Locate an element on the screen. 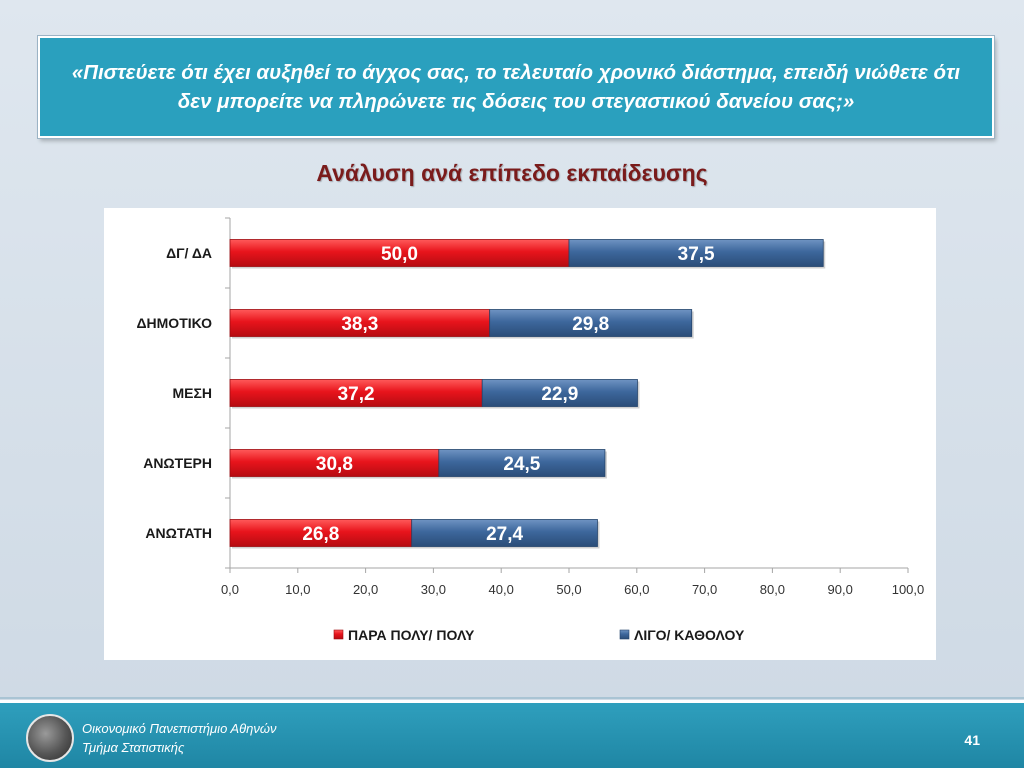 The image size is (1024, 768). x-tick-label: 30,0 is located at coordinates (433, 589).